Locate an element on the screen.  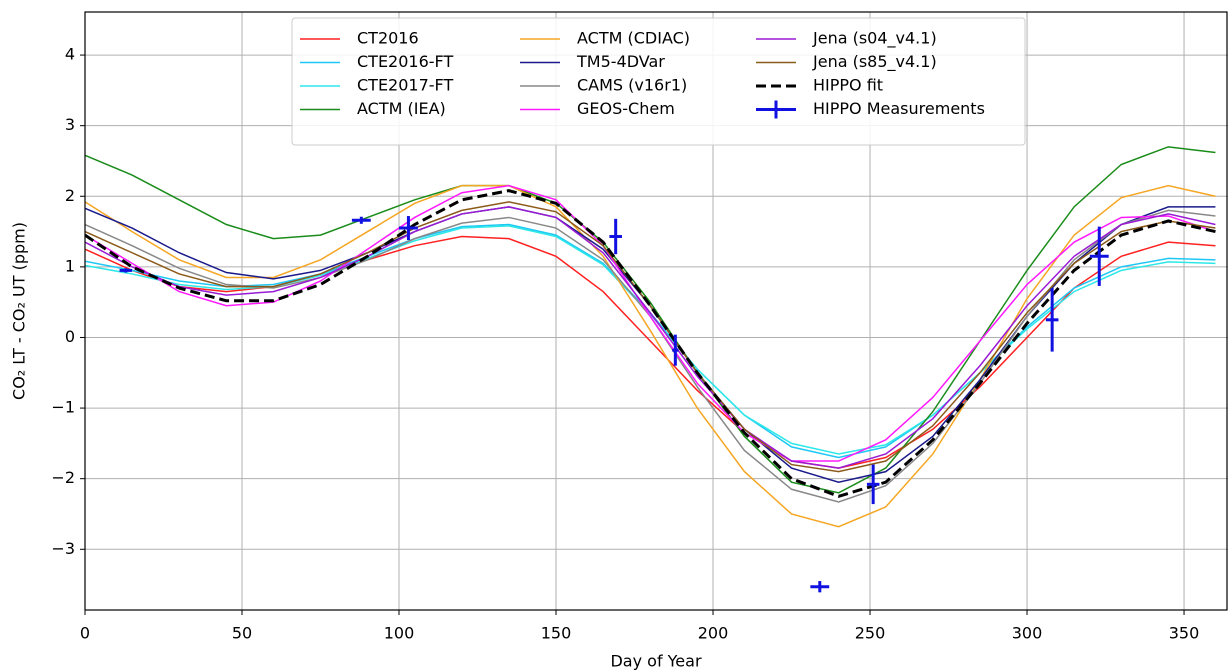
x-tick-label: 250 is located at coordinates (870, 633).